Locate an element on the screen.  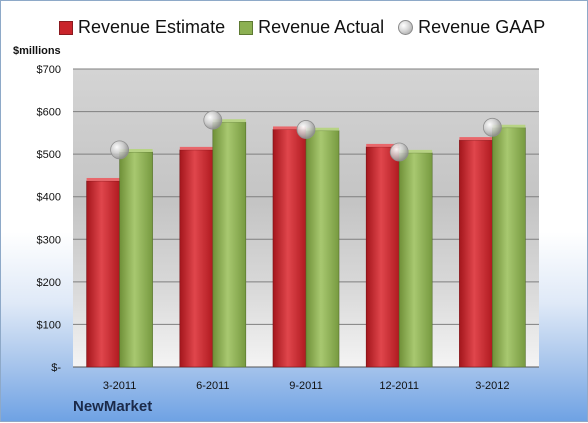
legend-label-actual: Revenue Actual is located at coordinates (321, 27).